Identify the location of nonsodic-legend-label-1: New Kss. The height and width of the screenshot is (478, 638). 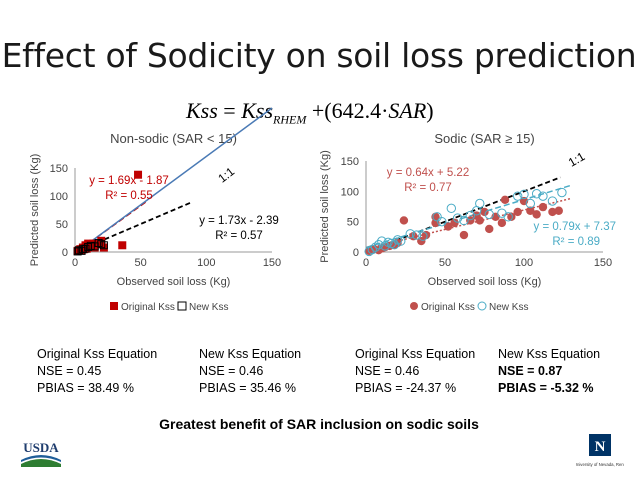
(208, 307).